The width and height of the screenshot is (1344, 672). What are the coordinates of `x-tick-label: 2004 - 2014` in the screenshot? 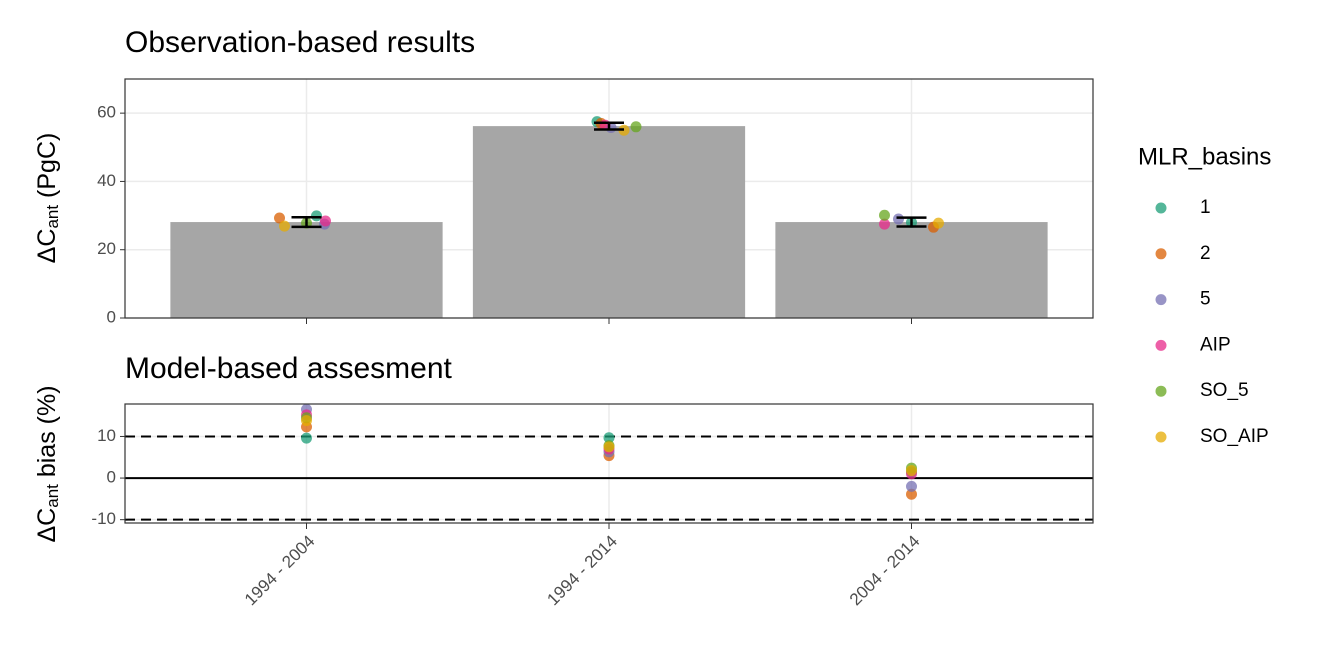 It's located at (885, 571).